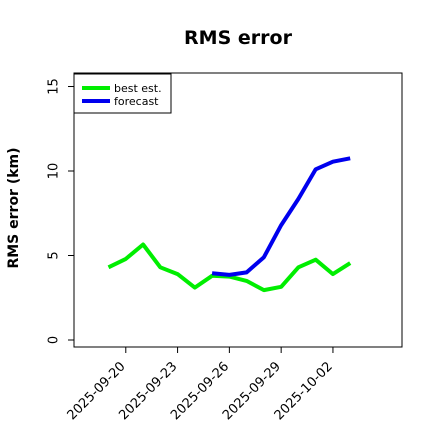  I want to click on series-line-forecast, so click(281, 216).